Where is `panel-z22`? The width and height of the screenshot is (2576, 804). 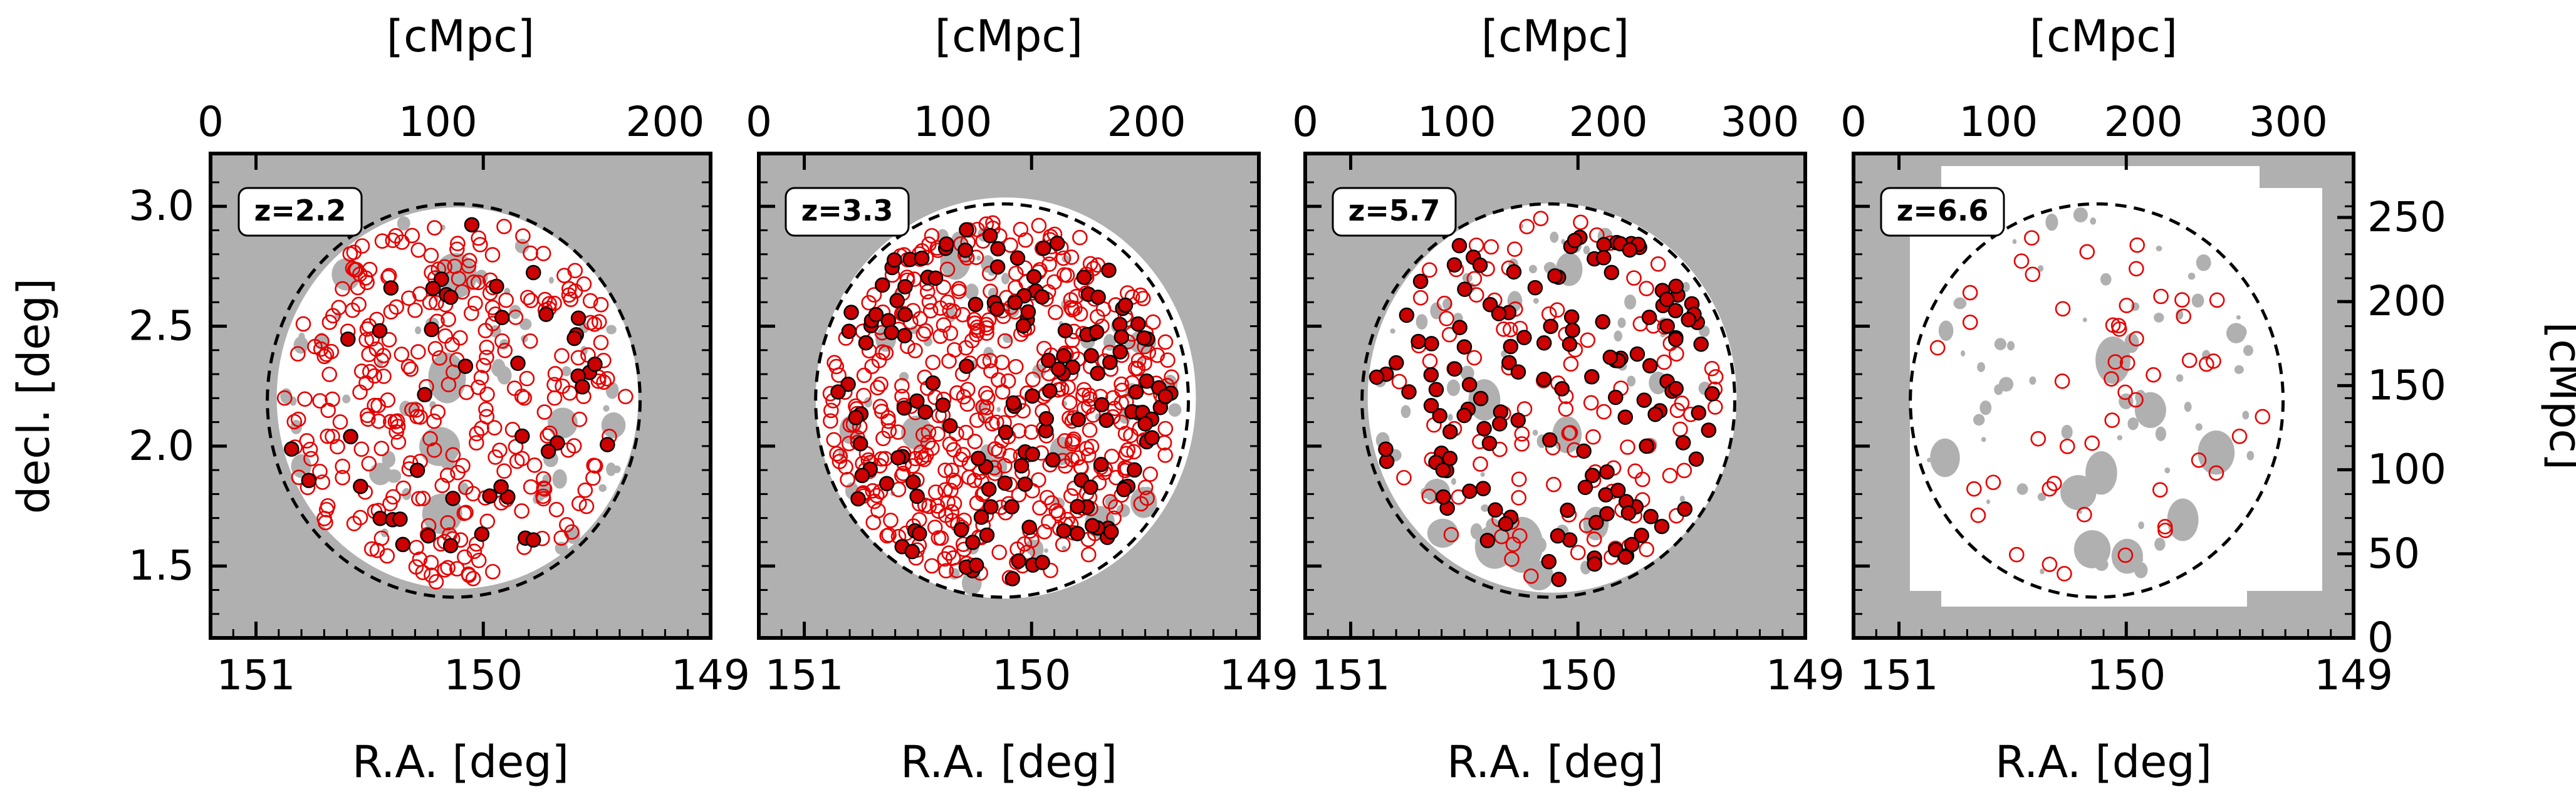 panel-z22 is located at coordinates (461, 396).